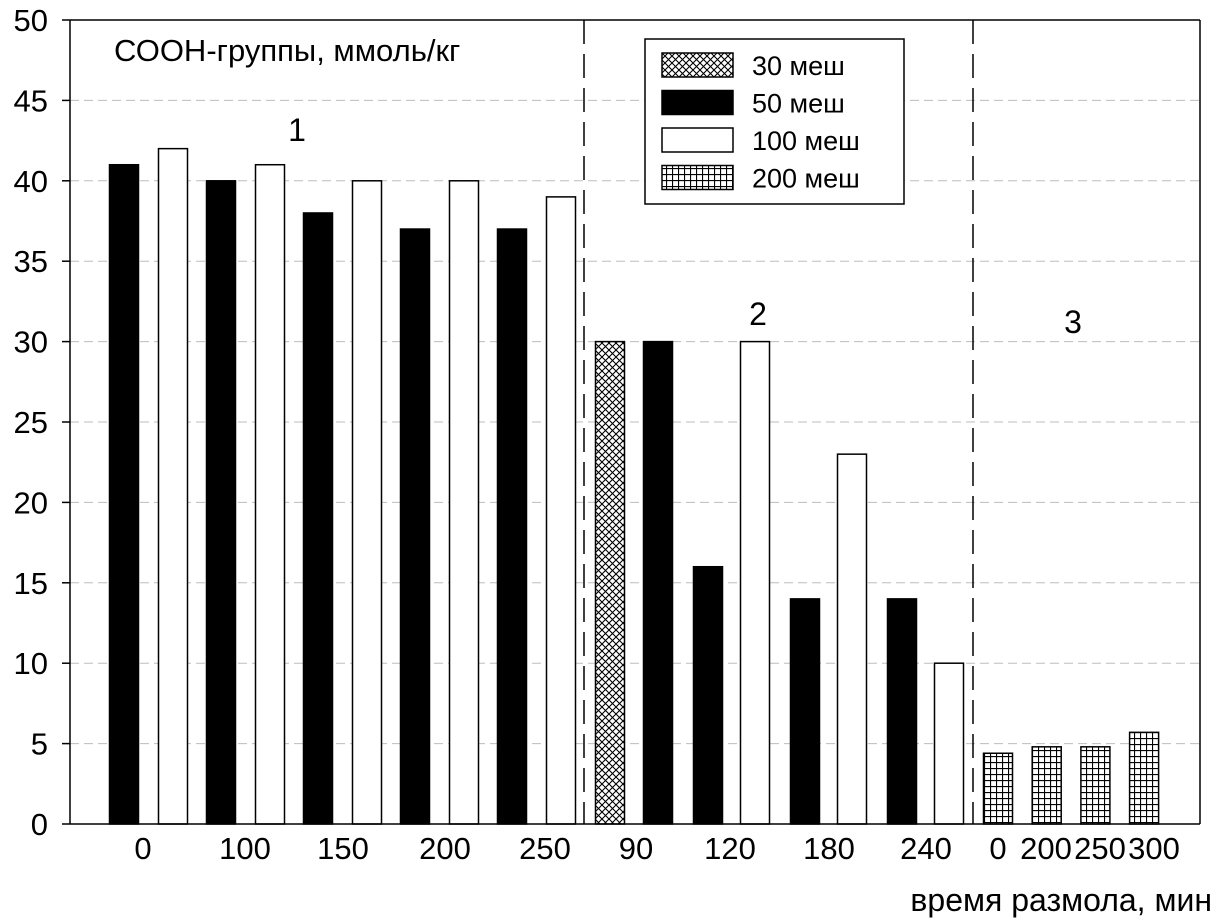 The image size is (1217, 921). I want to click on y-tick-label: 45, so click(31, 100).